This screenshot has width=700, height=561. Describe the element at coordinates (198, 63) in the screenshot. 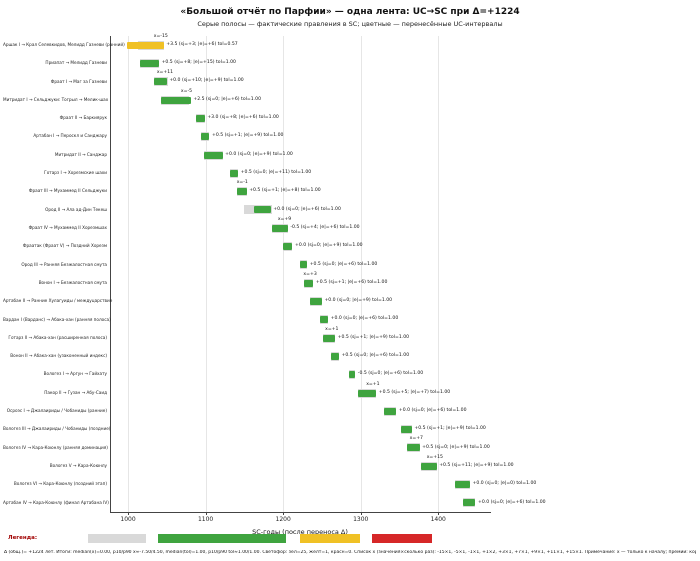

I see `bar-annotation: +0.5 (sj=+8; |e|=+15) tol=1.00` at that location.